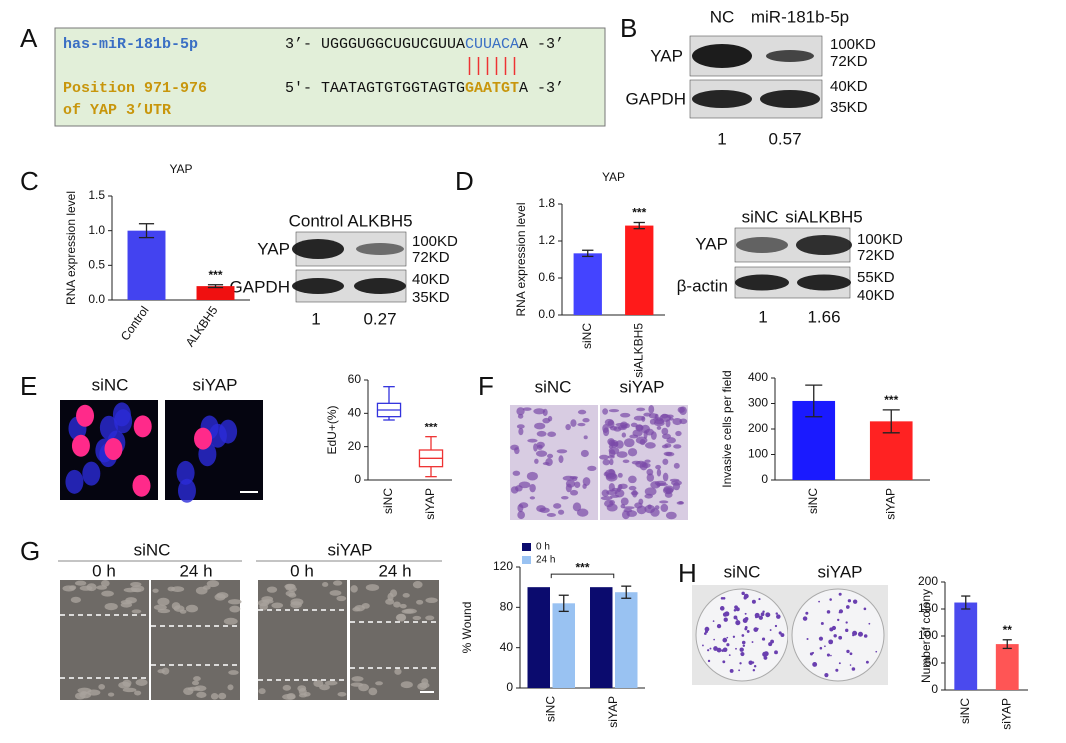 This screenshot has width=1066, height=743. What do you see at coordinates (758, 377) in the screenshot?
I see `y-tick-label: 400` at bounding box center [758, 377].